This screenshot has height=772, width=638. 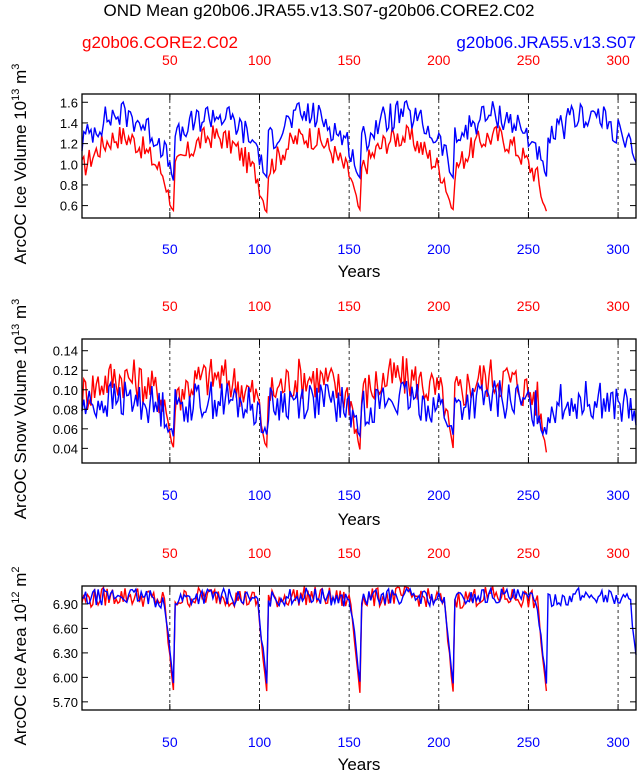 I want to click on y-tick-label: 1.0, so click(x=69, y=164).